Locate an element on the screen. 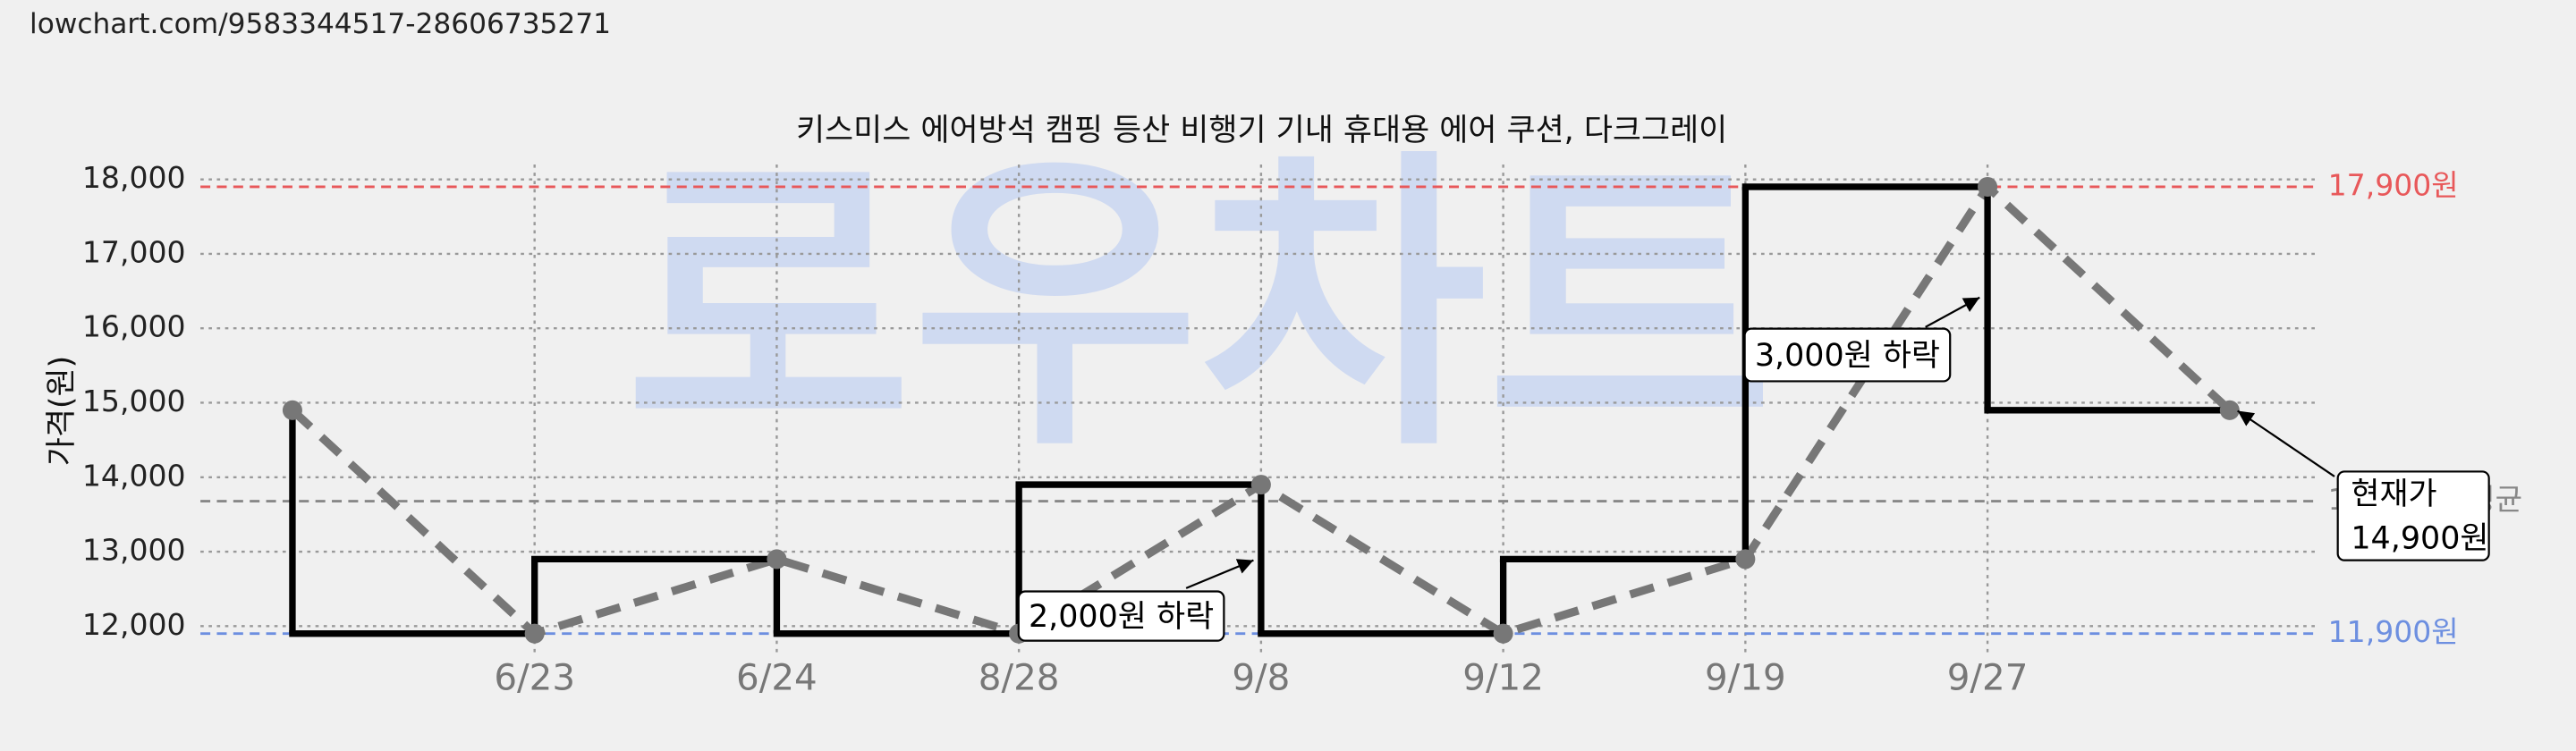 The height and width of the screenshot is (751, 2576). x-tick-label: 9/27 is located at coordinates (1988, 677).